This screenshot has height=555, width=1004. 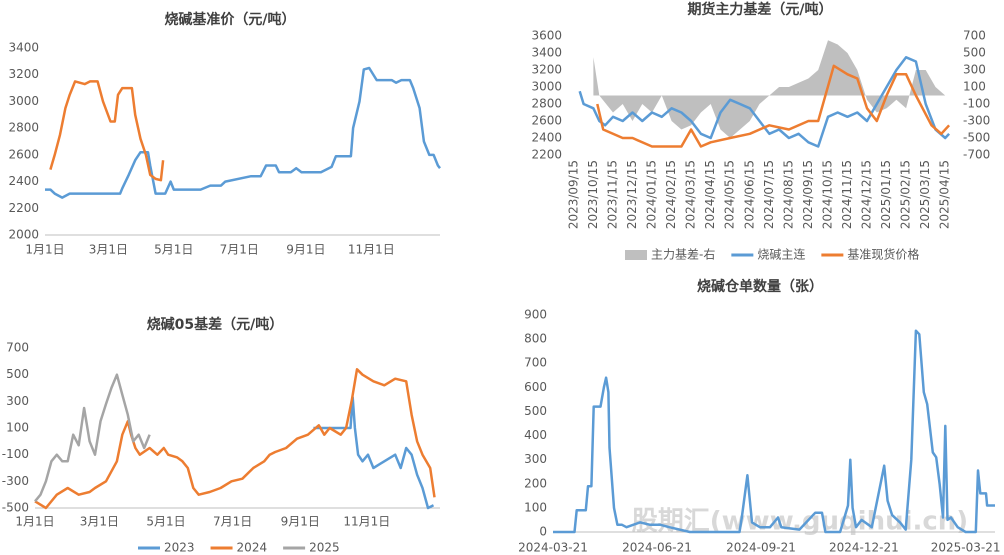 I want to click on x-tick-label: 2025/02/15, so click(x=906, y=194).